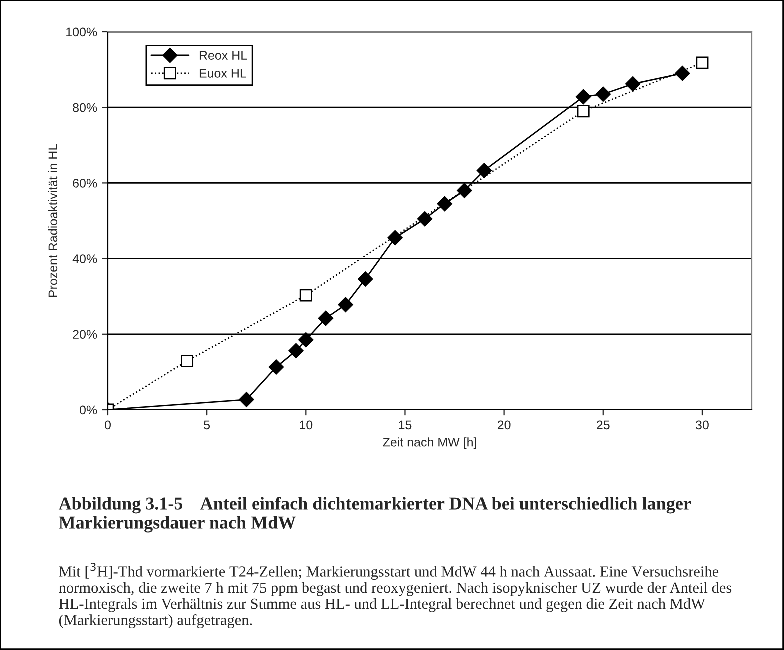  Describe the element at coordinates (85, 107) in the screenshot. I see `y-tick-label: 80%` at that location.